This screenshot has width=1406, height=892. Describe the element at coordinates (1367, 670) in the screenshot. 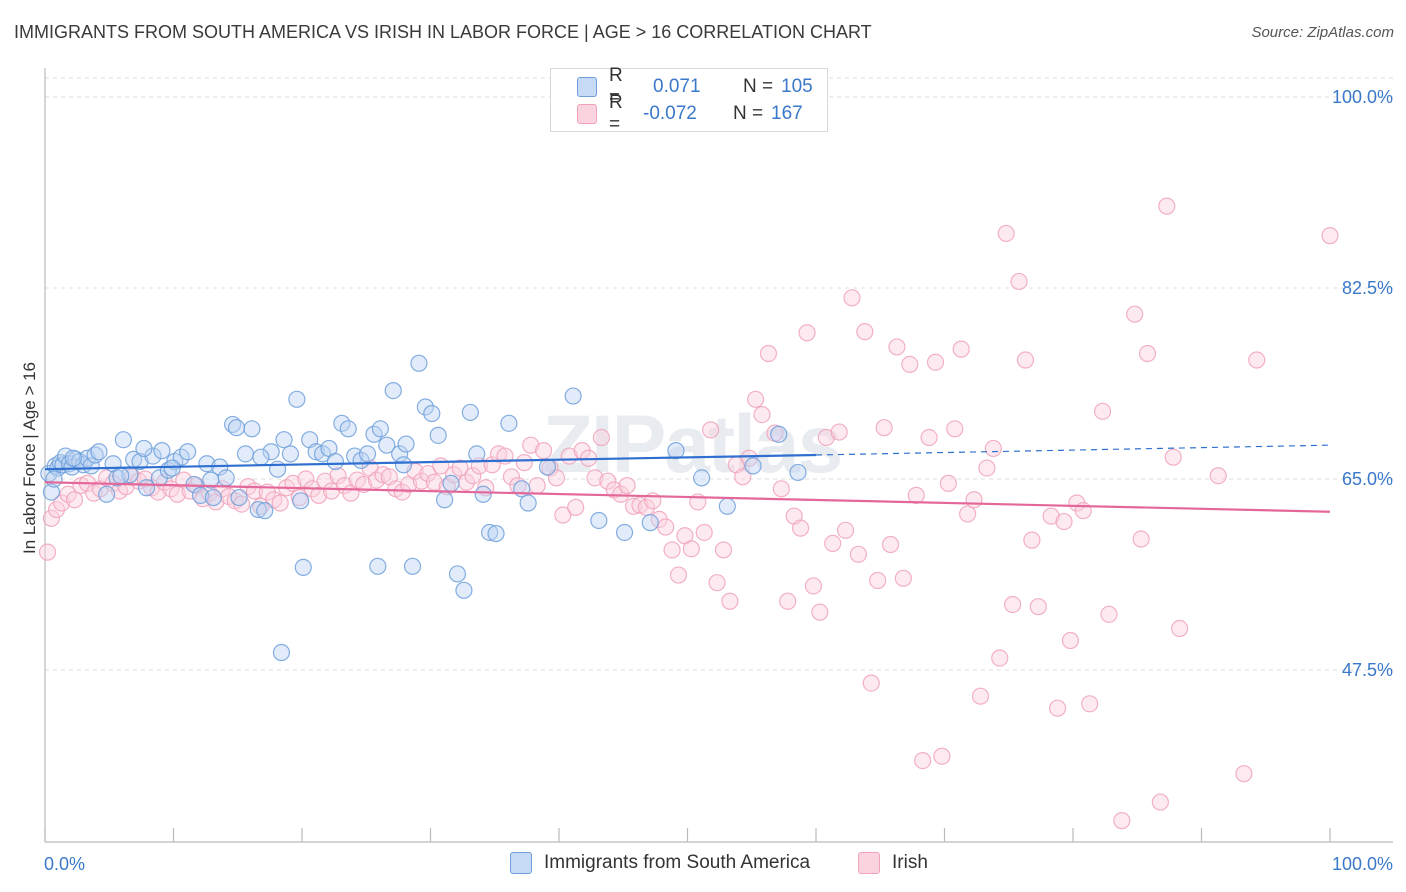

I see `y-tick-label: 47.5%` at that location.